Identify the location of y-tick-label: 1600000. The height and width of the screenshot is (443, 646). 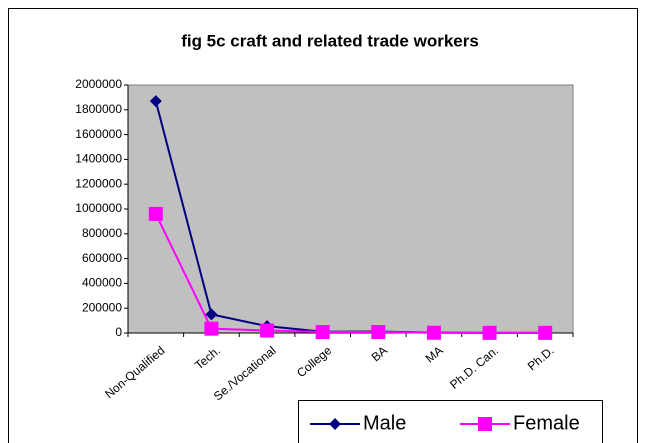
(98, 134).